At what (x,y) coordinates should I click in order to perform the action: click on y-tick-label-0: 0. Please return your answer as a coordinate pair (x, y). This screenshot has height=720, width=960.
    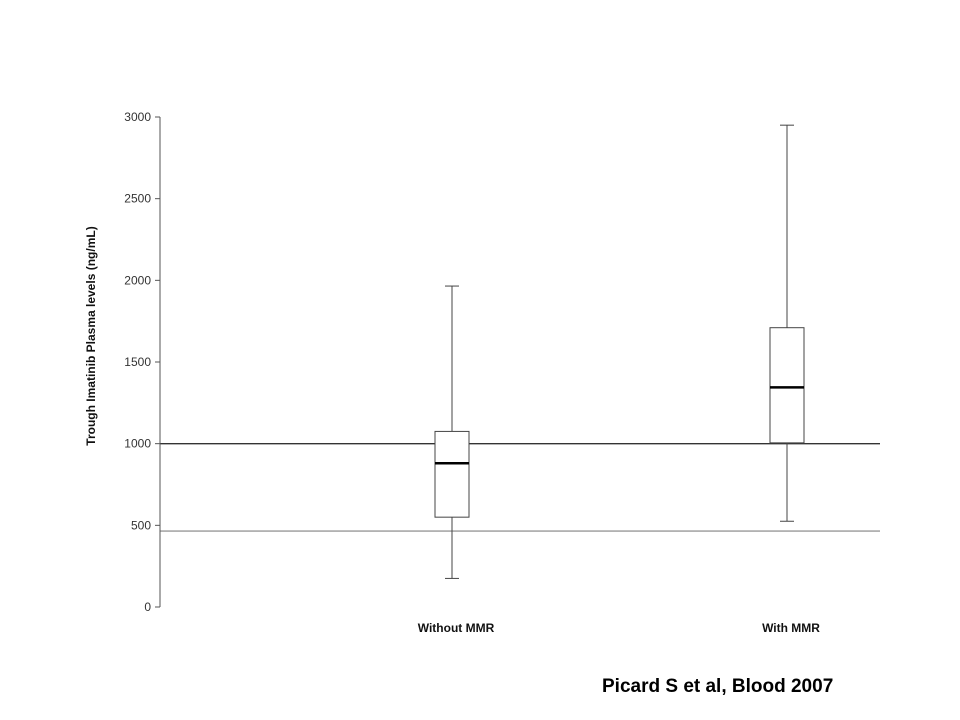
    Looking at the image, I should click on (147, 607).